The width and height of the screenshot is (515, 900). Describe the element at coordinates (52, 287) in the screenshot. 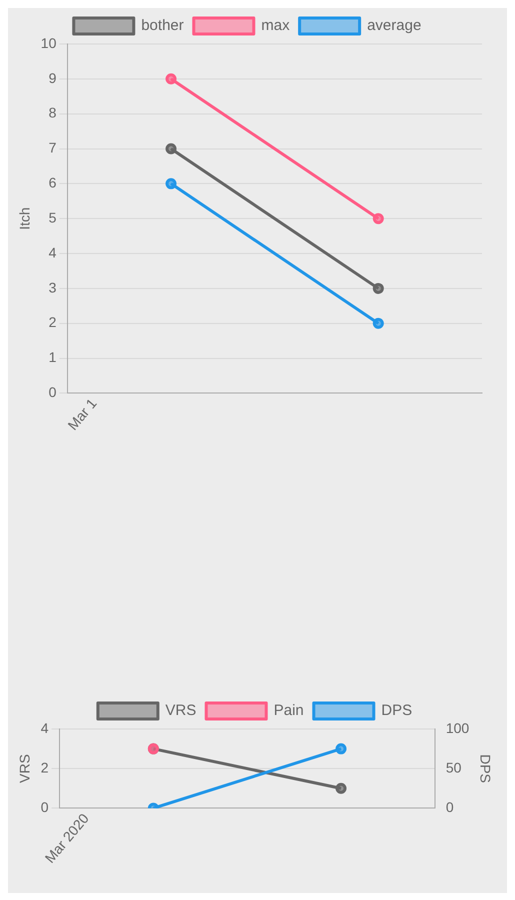

I see `y-tick-label: 3` at that location.